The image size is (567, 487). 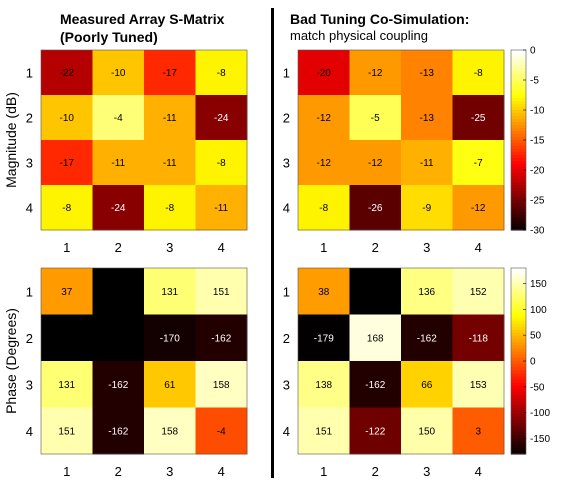 What do you see at coordinates (67, 118) in the screenshot?
I see `cell-value-label: -10` at bounding box center [67, 118].